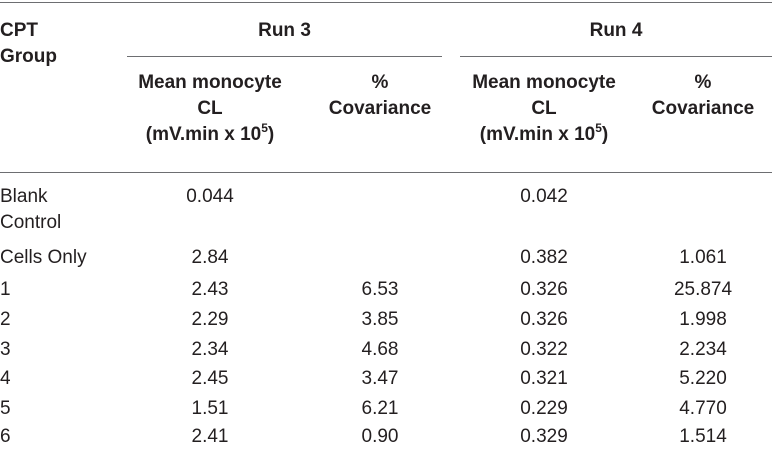 Image resolution: width=772 pixels, height=450 pixels. What do you see at coordinates (31, 209) in the screenshot?
I see `row-group-label: Blank Control` at bounding box center [31, 209].